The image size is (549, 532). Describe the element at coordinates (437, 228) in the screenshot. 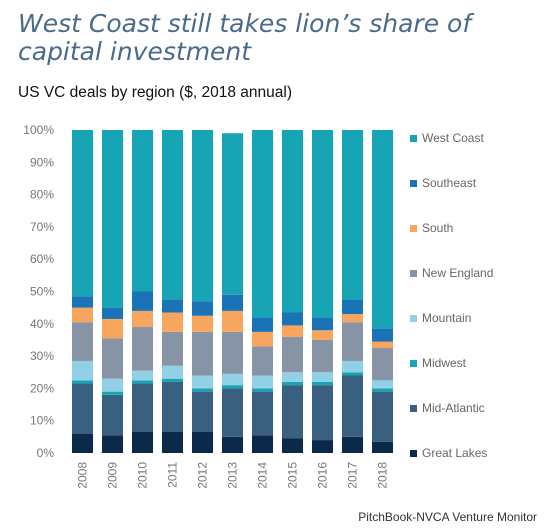

I see `legend-label: South` at that location.